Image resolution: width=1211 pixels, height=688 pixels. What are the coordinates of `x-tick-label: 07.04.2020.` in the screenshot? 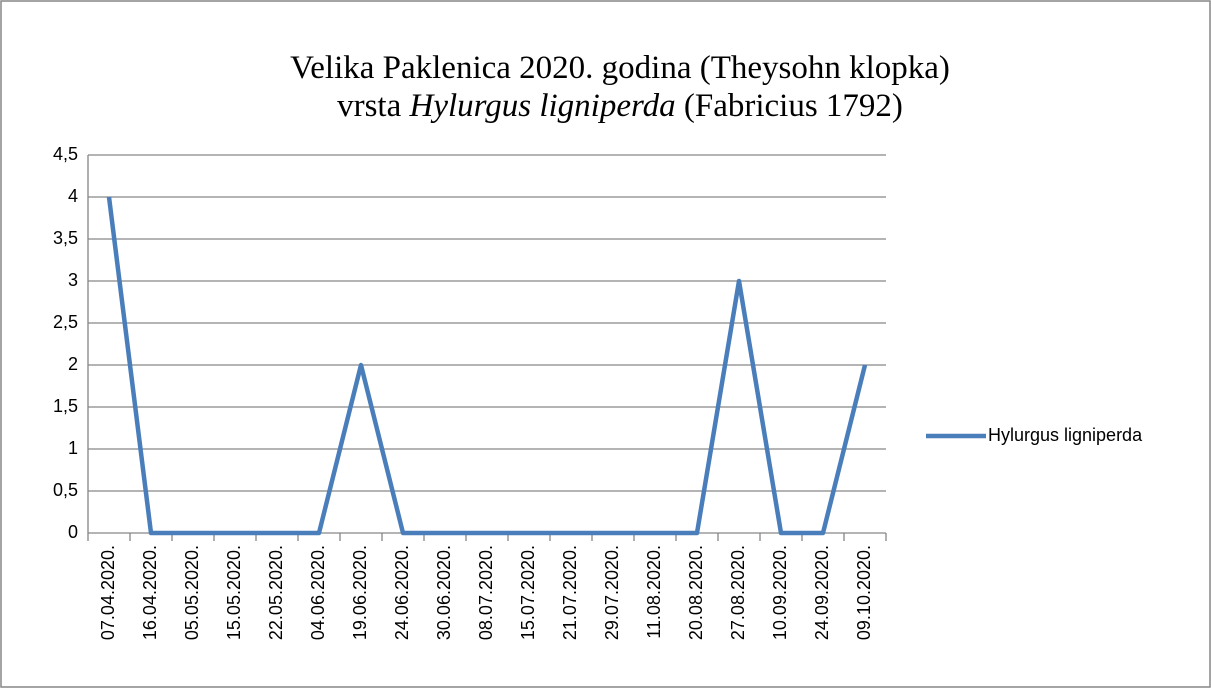 It's located at (108, 592).